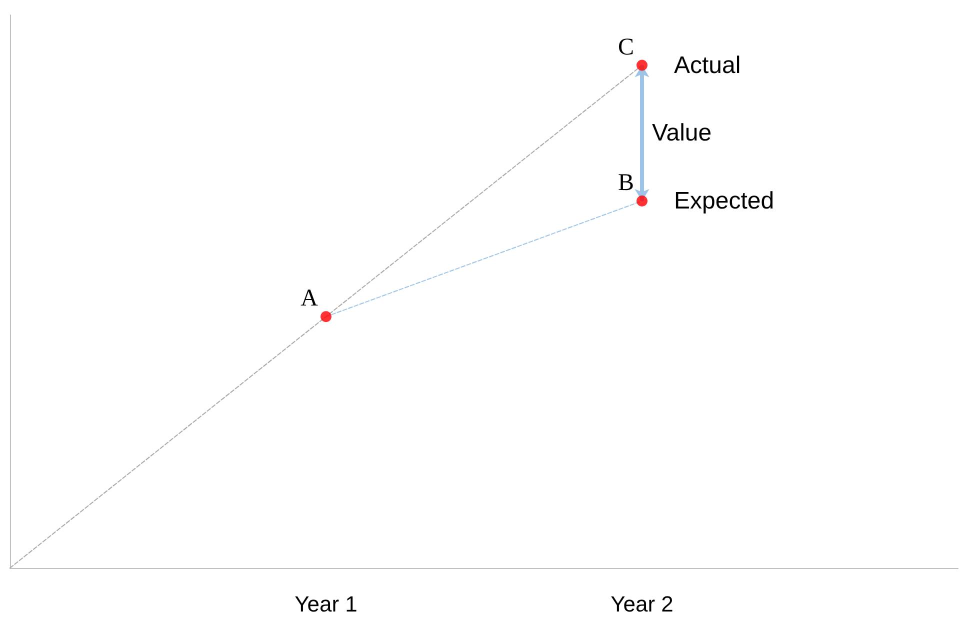 The height and width of the screenshot is (617, 961). Describe the element at coordinates (626, 47) in the screenshot. I see `annotation: C` at that location.